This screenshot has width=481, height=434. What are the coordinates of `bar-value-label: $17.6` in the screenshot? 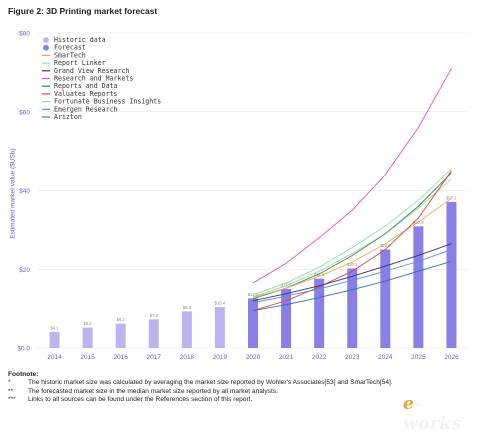 It's located at (319, 274).